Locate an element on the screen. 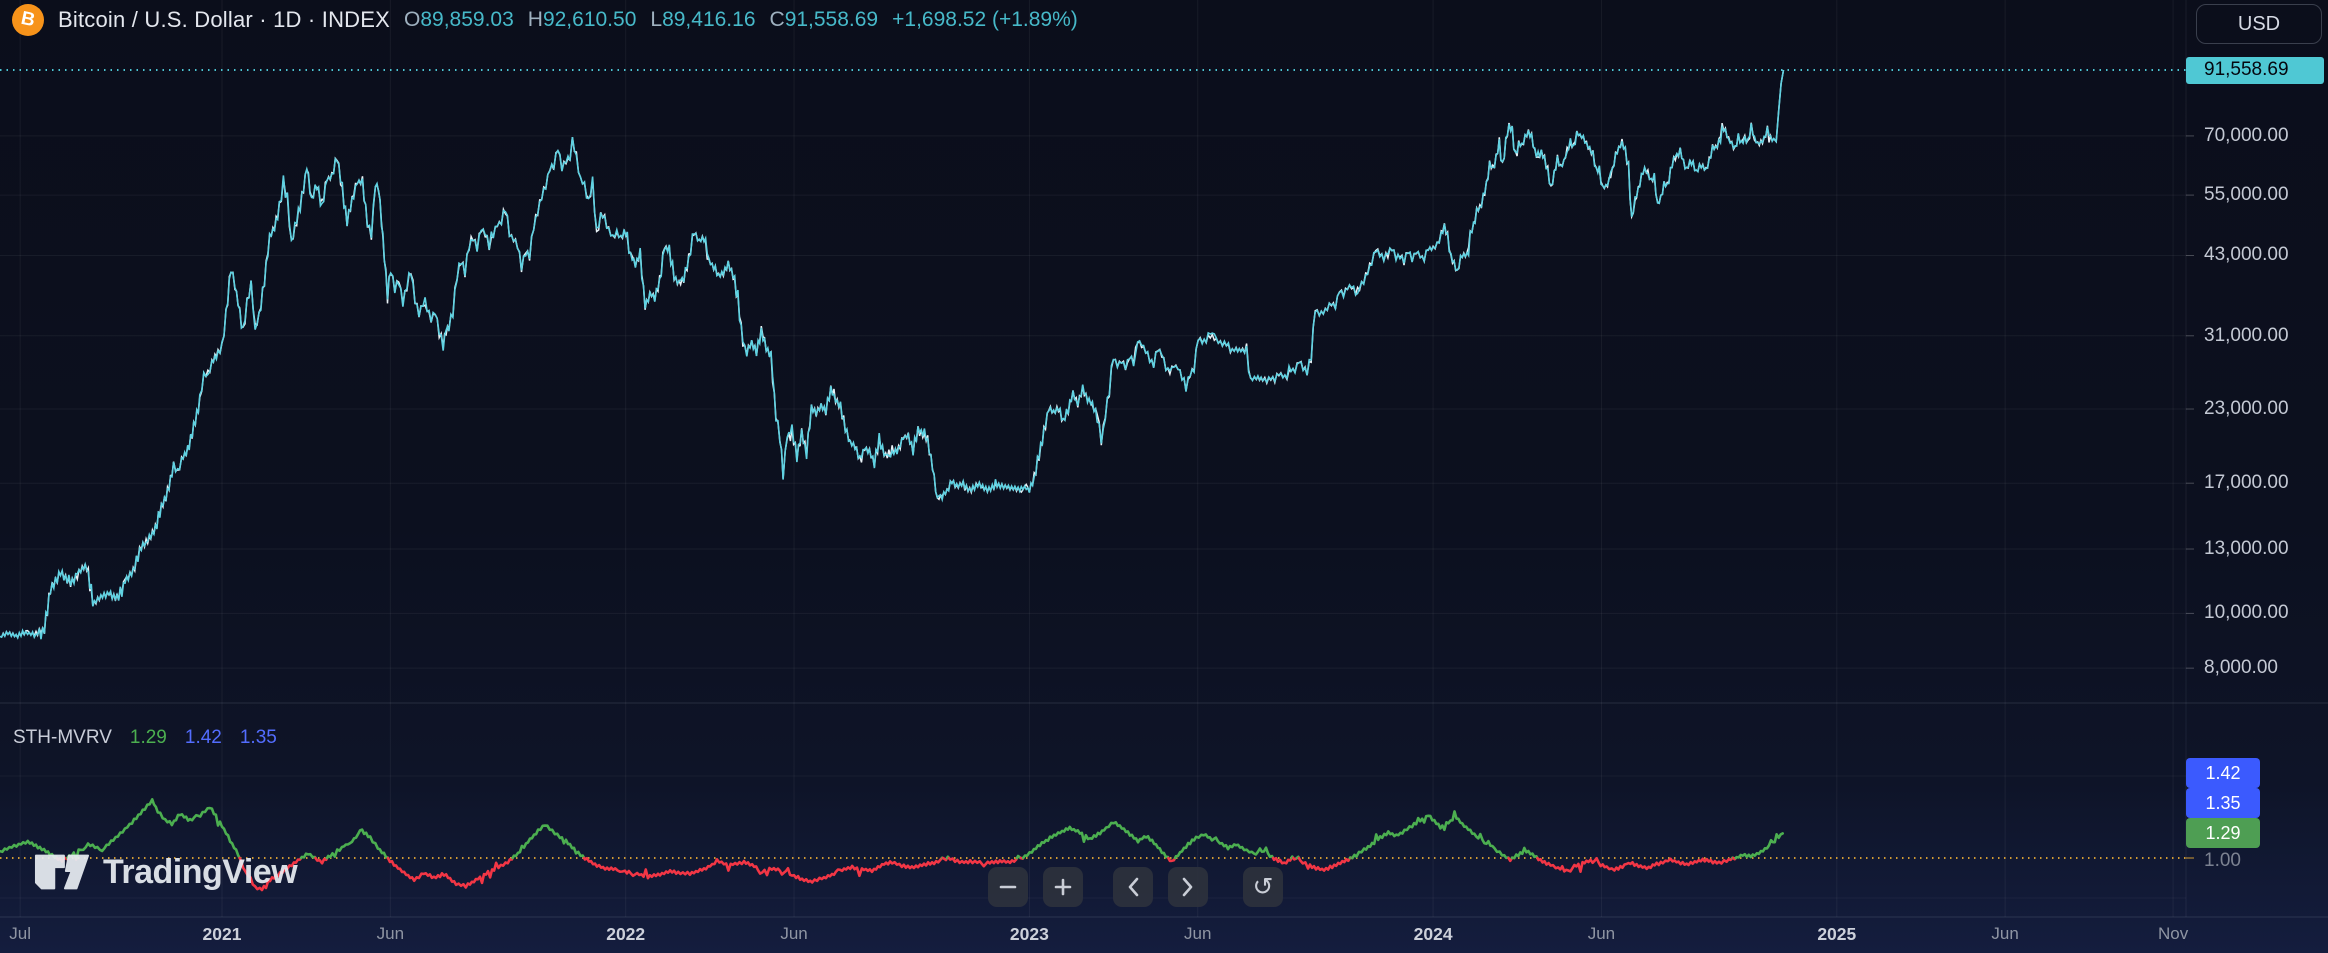 This screenshot has width=2328, height=953. scroll-left-button is located at coordinates (1133, 887).